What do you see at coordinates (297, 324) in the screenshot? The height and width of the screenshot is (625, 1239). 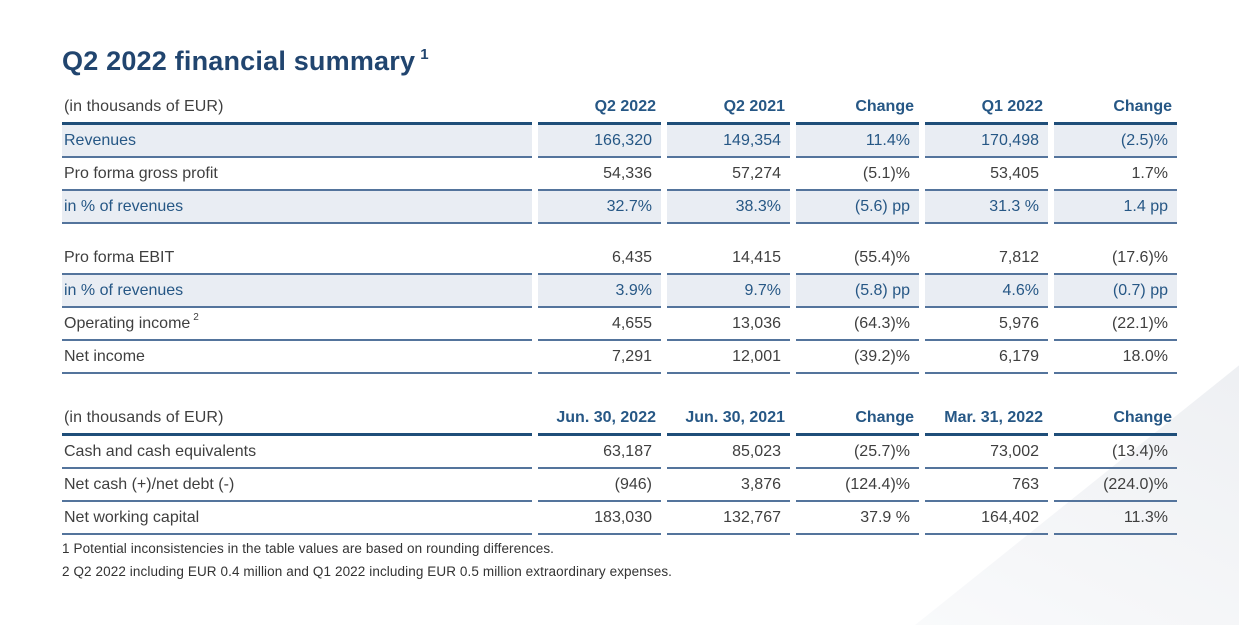 I see `row-label: Operating income 2` at bounding box center [297, 324].